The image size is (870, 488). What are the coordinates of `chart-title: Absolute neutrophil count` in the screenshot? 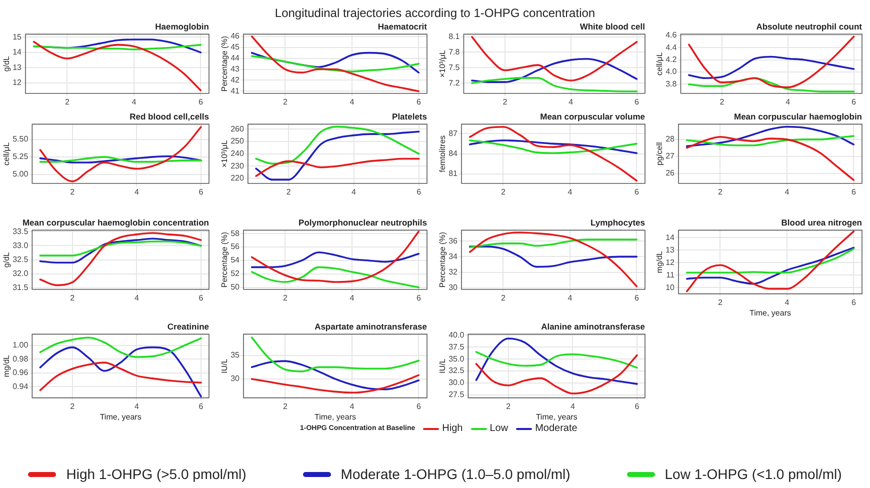 It's located at (809, 26).